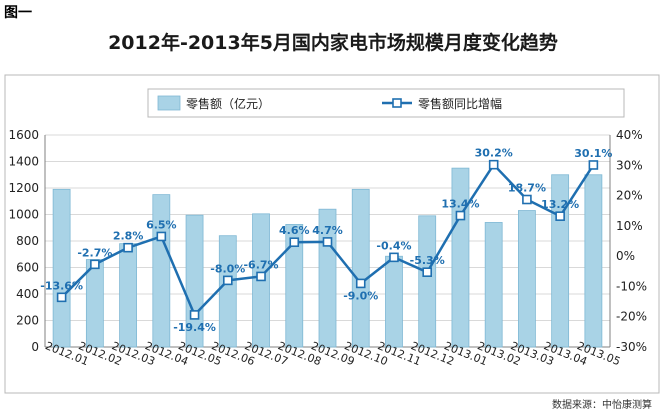  I want to click on left-axis-tick-label: 200, so click(27, 321).